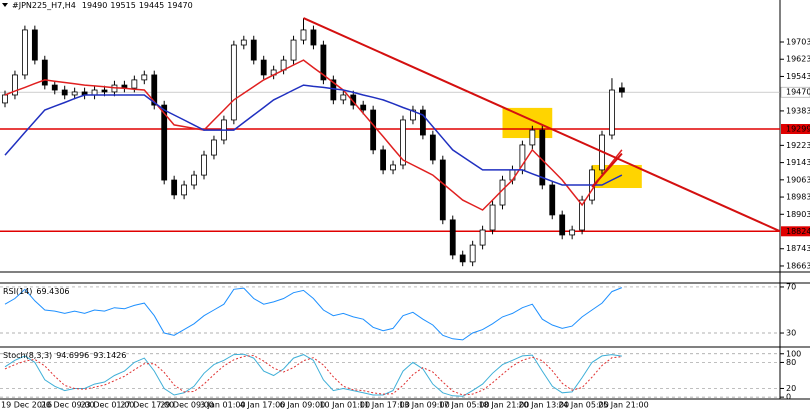 The width and height of the screenshot is (810, 412). Describe the element at coordinates (151, 5) in the screenshot. I see `header-text: 19445` at that location.